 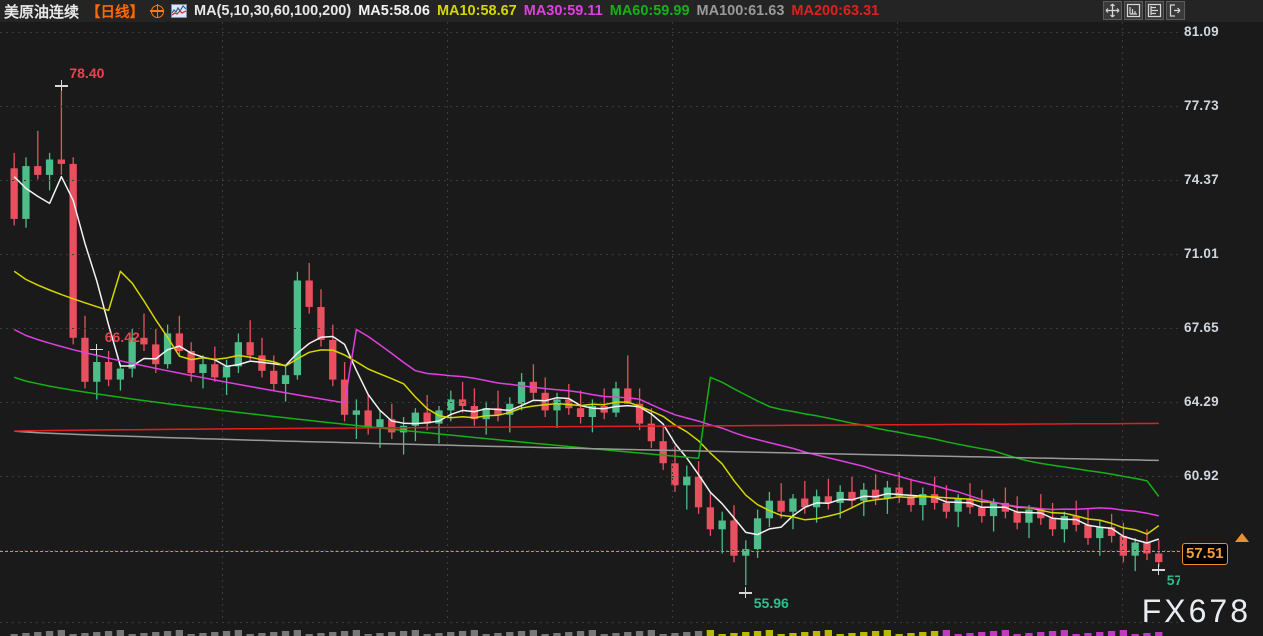 What do you see at coordinates (1201, 105) in the screenshot?
I see `price-axis-tick: 77.73` at bounding box center [1201, 105].